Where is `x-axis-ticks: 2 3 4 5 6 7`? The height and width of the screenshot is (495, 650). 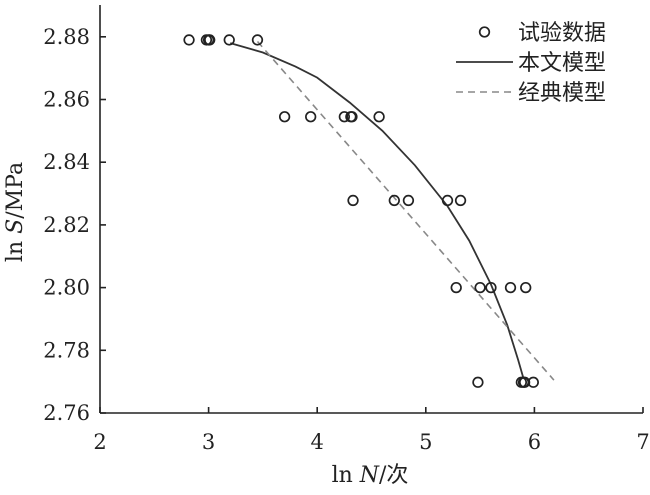
x-axis-ticks: 2 3 4 5 6 7 is located at coordinates (371, 430).